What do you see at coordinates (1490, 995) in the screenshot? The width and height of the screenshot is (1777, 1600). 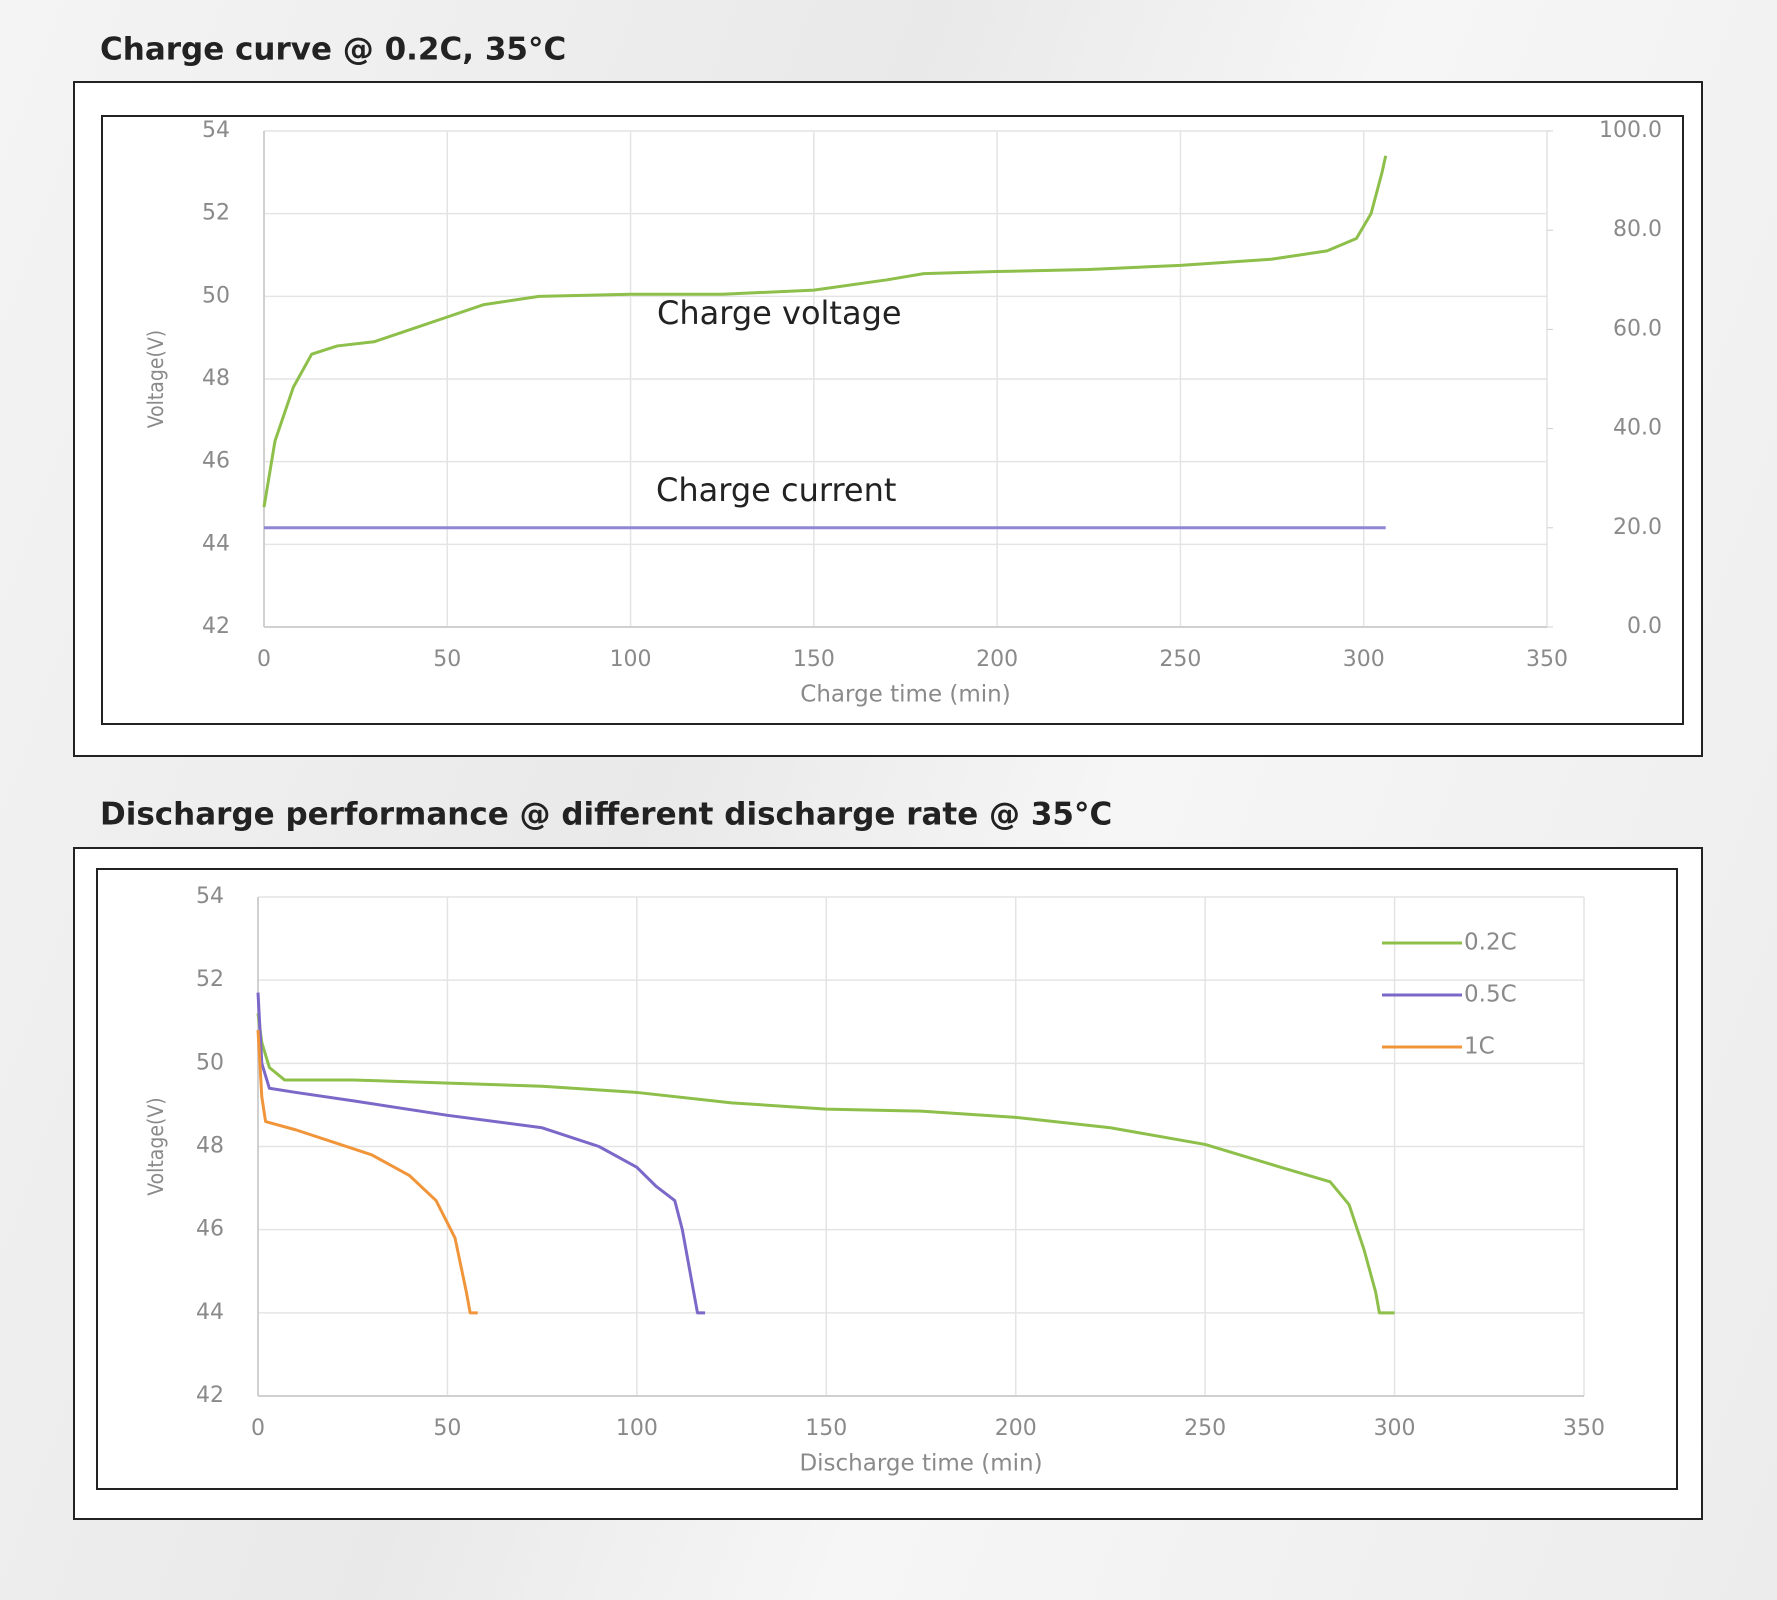 I see `legend-label: 0.5C` at bounding box center [1490, 995].